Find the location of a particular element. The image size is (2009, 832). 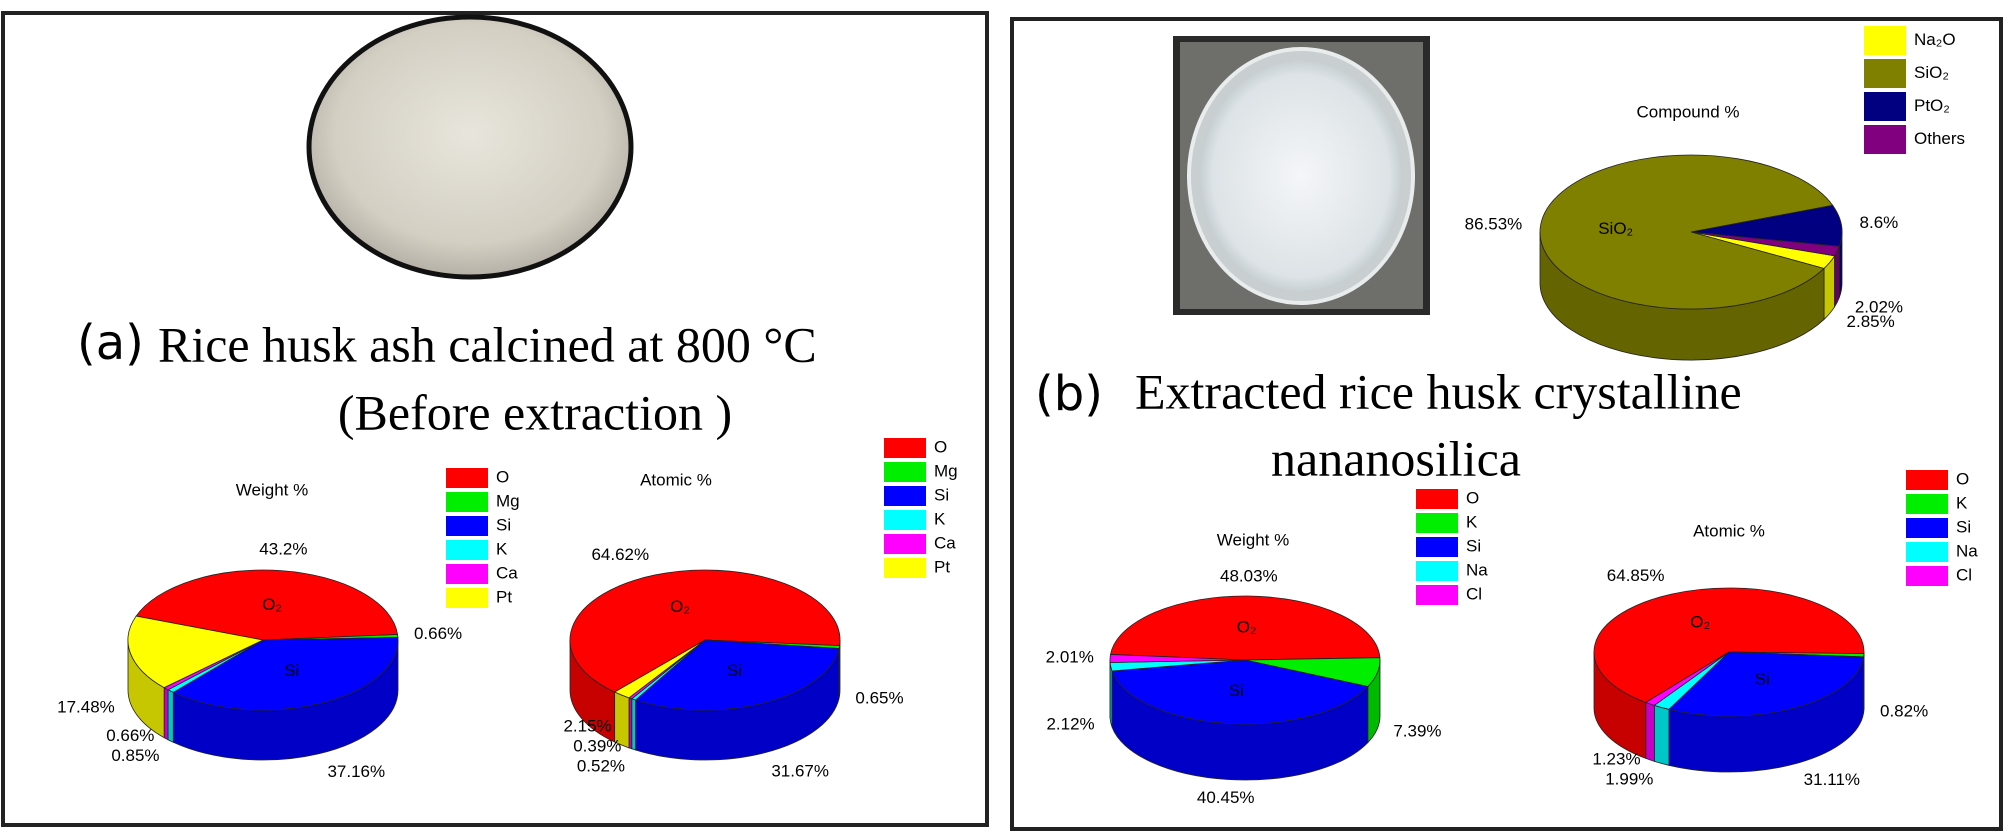

value-label: 2.01% is located at coordinates (1070, 656).